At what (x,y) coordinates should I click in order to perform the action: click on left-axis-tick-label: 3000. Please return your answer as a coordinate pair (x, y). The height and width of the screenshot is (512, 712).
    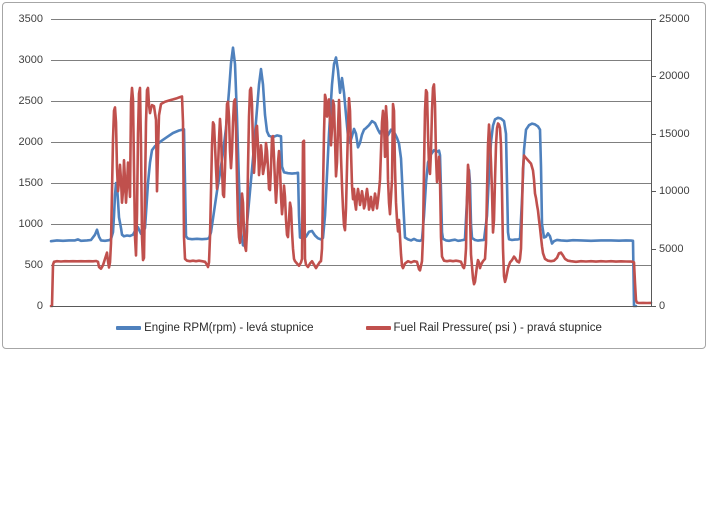
    Looking at the image, I should click on (30, 60).